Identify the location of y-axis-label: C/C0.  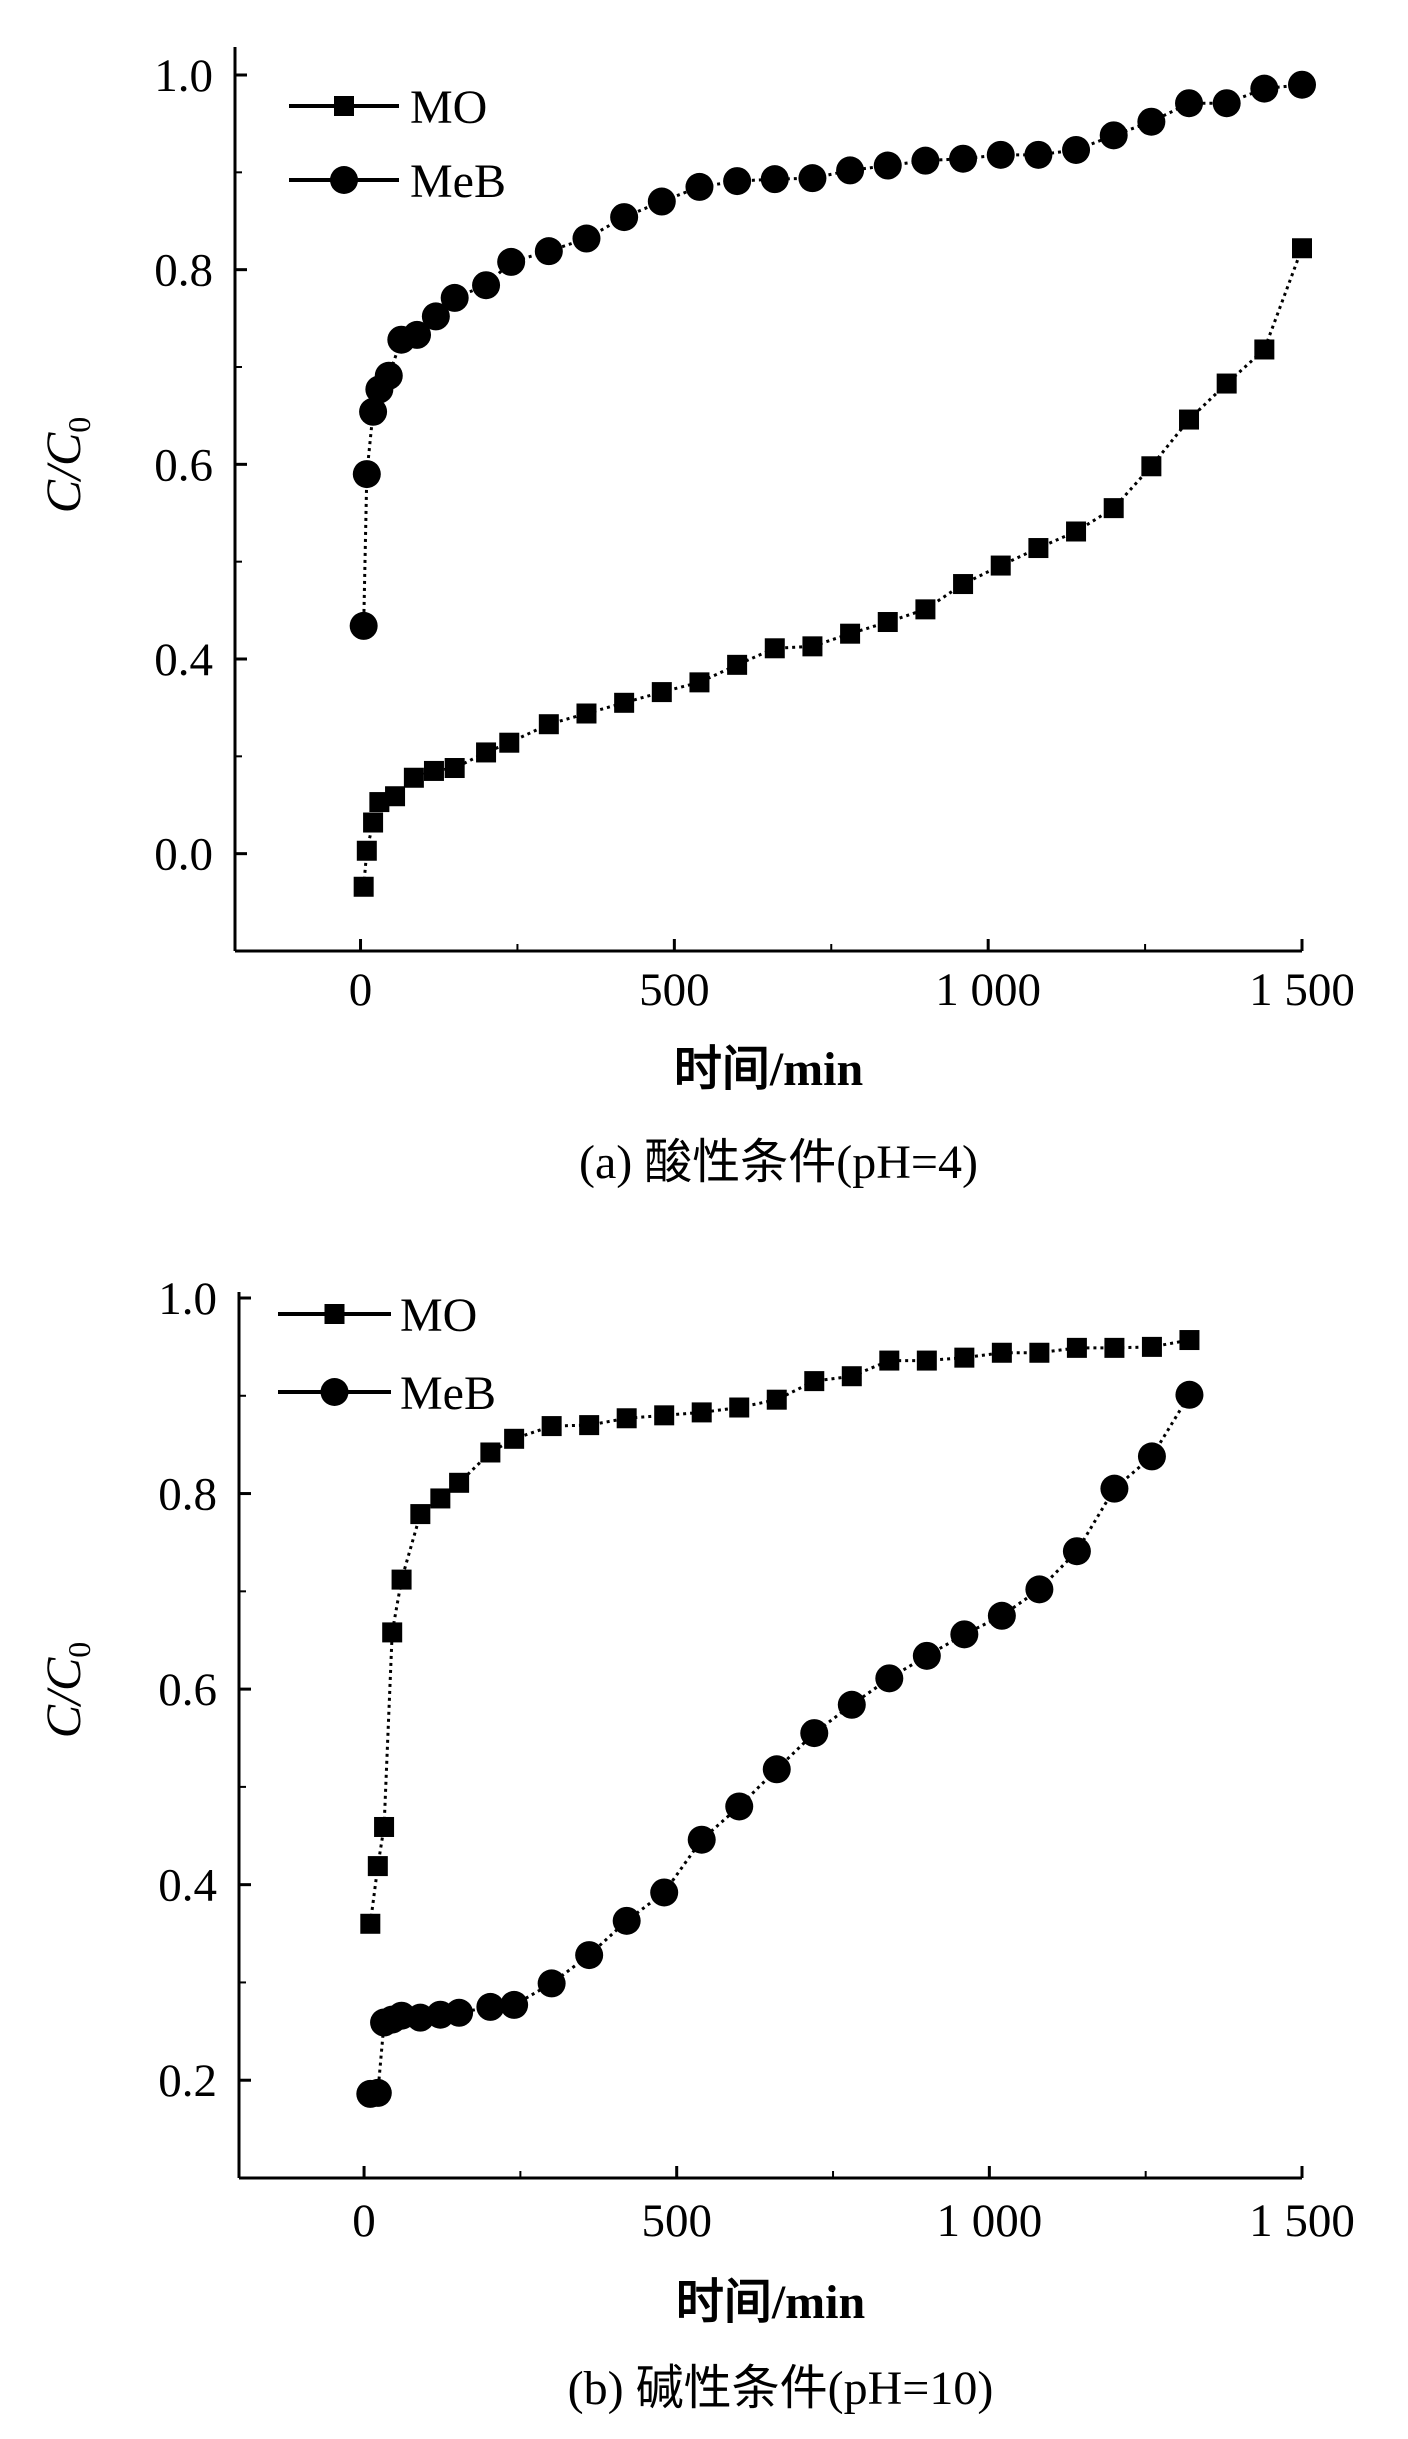
(66, 1690).